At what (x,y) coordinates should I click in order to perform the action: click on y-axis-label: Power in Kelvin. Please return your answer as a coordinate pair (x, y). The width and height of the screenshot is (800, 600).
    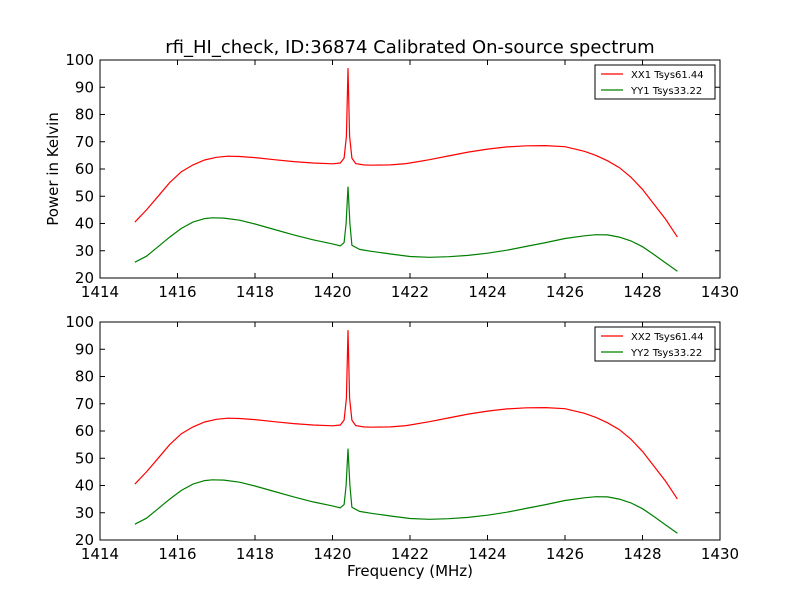
    Looking at the image, I should click on (53, 169).